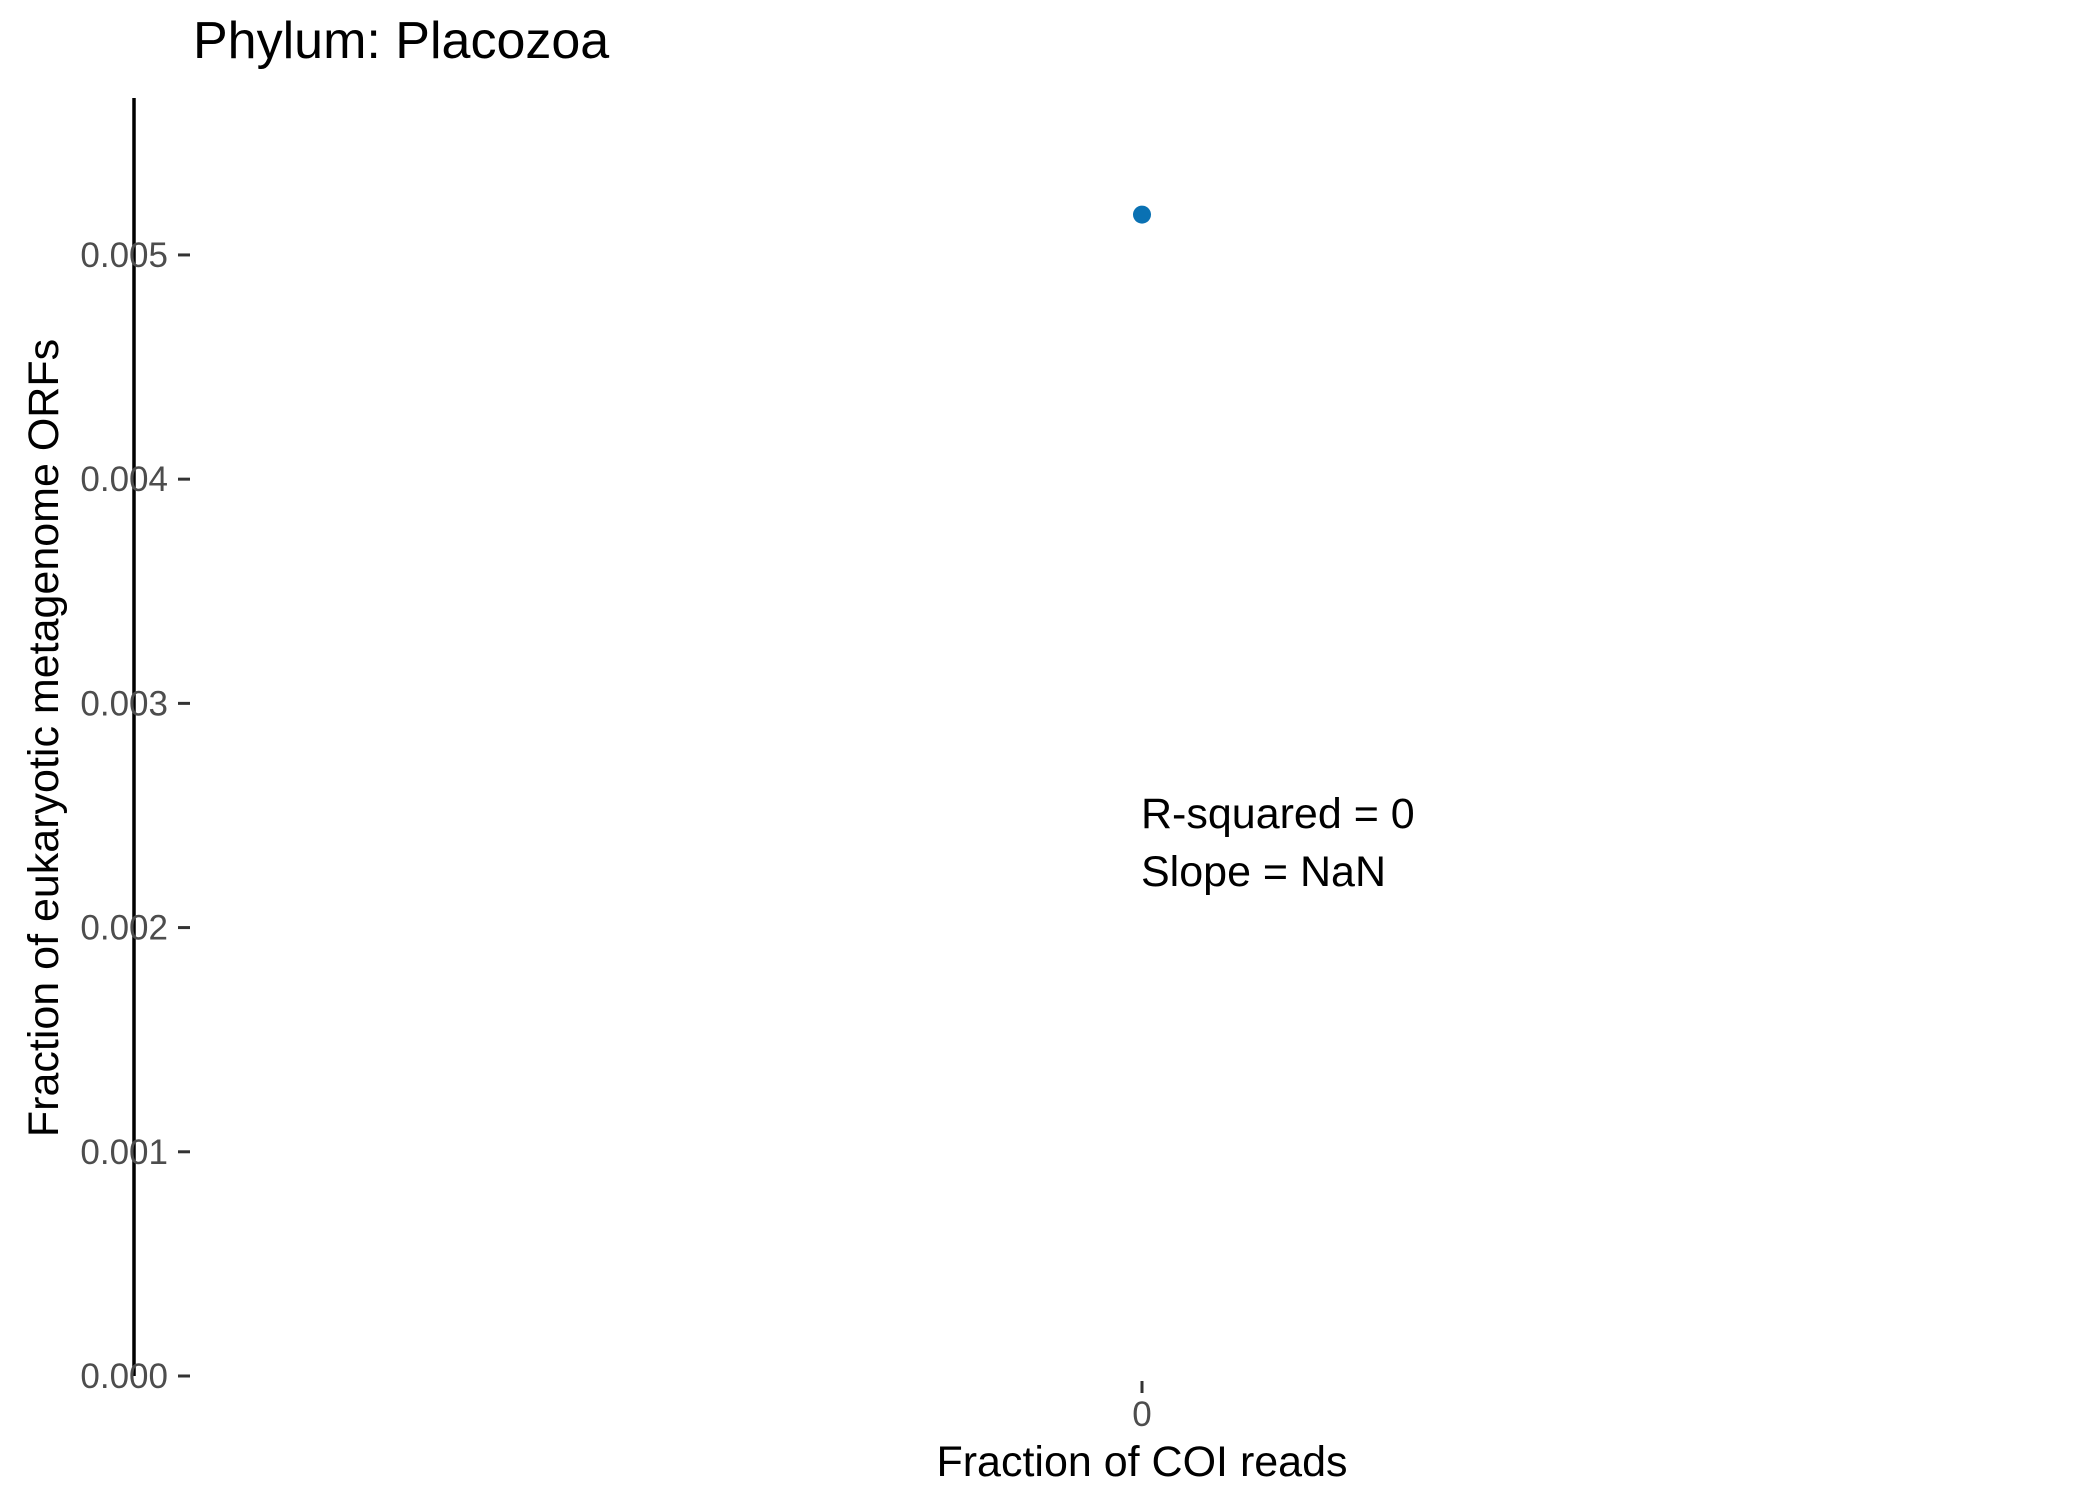  What do you see at coordinates (1278, 814) in the screenshot?
I see `r-squared-annotation: R-squared = 0` at bounding box center [1278, 814].